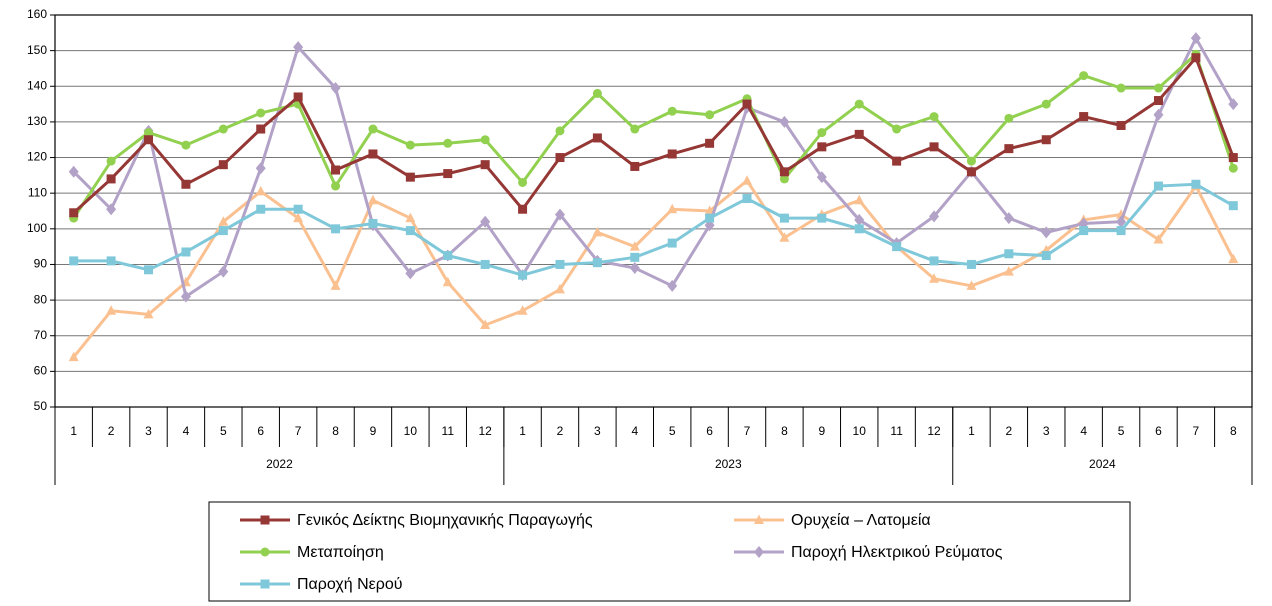 This screenshot has height=606, width=1272. What do you see at coordinates (37, 50) in the screenshot?
I see `y-tick-label: 150` at bounding box center [37, 50].